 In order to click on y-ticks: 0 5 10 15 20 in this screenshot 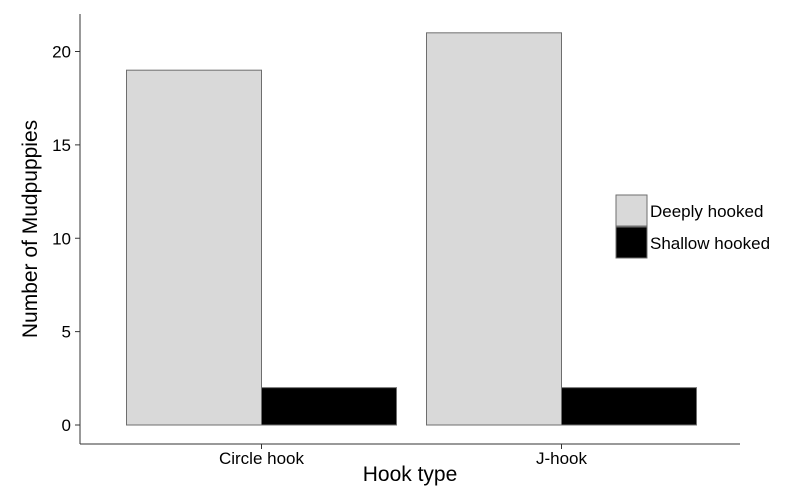, I will do `click(66, 239)`.